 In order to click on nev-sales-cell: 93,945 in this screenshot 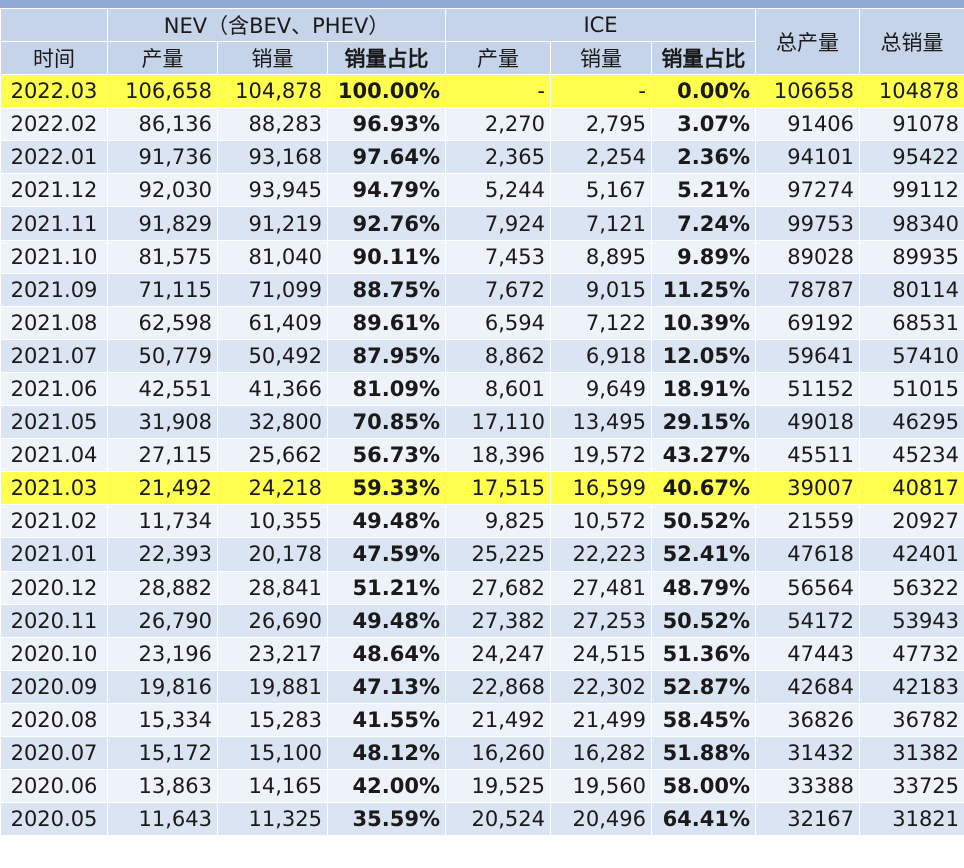, I will do `click(272, 190)`.